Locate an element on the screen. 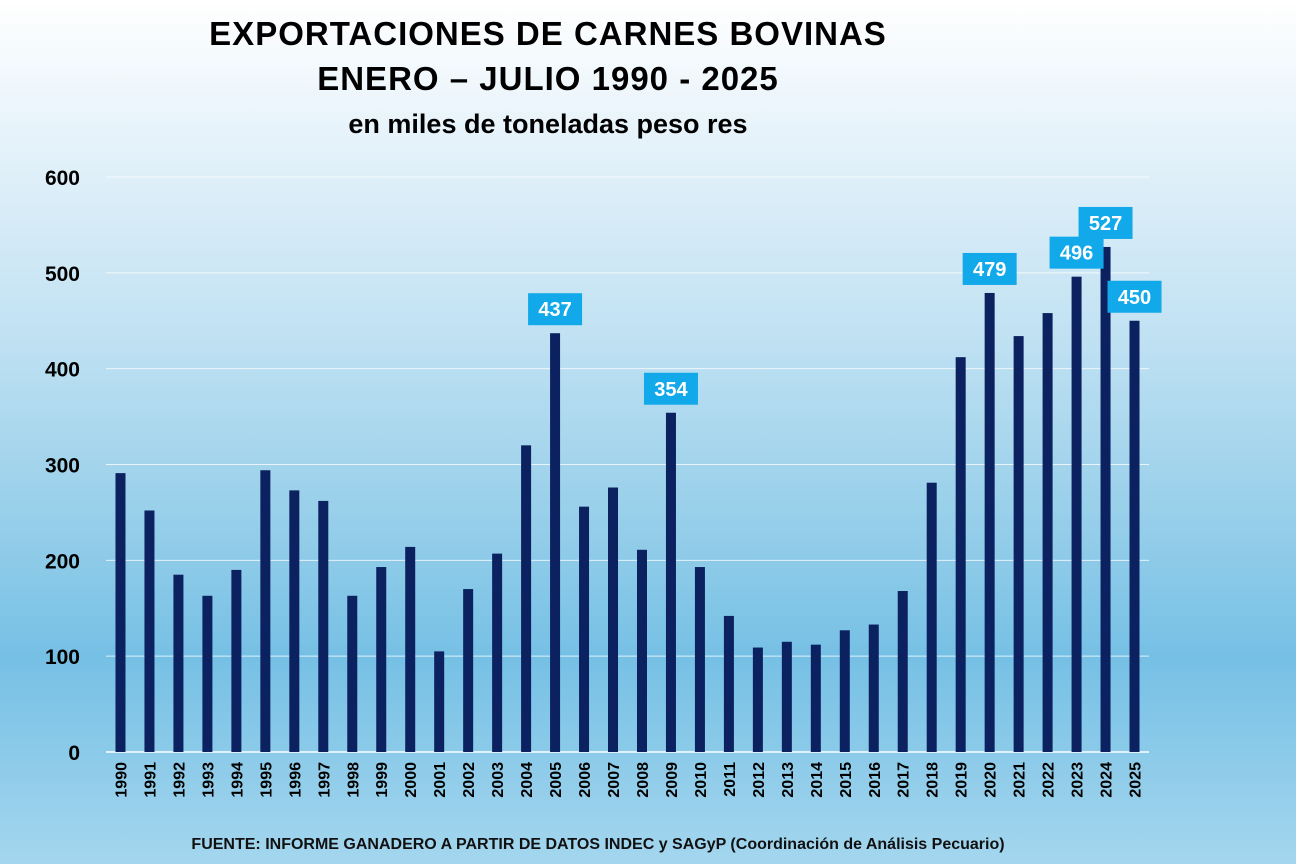 Image resolution: width=1296 pixels, height=864 pixels. bar-2018 is located at coordinates (931, 617).